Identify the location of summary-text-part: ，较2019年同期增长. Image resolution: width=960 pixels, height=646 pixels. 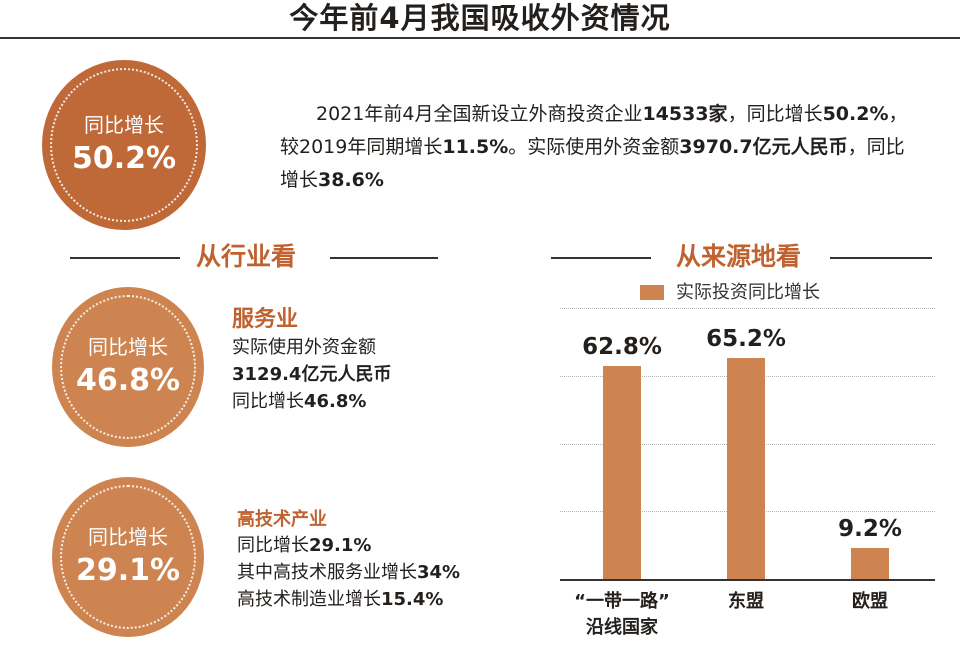
(594, 130).